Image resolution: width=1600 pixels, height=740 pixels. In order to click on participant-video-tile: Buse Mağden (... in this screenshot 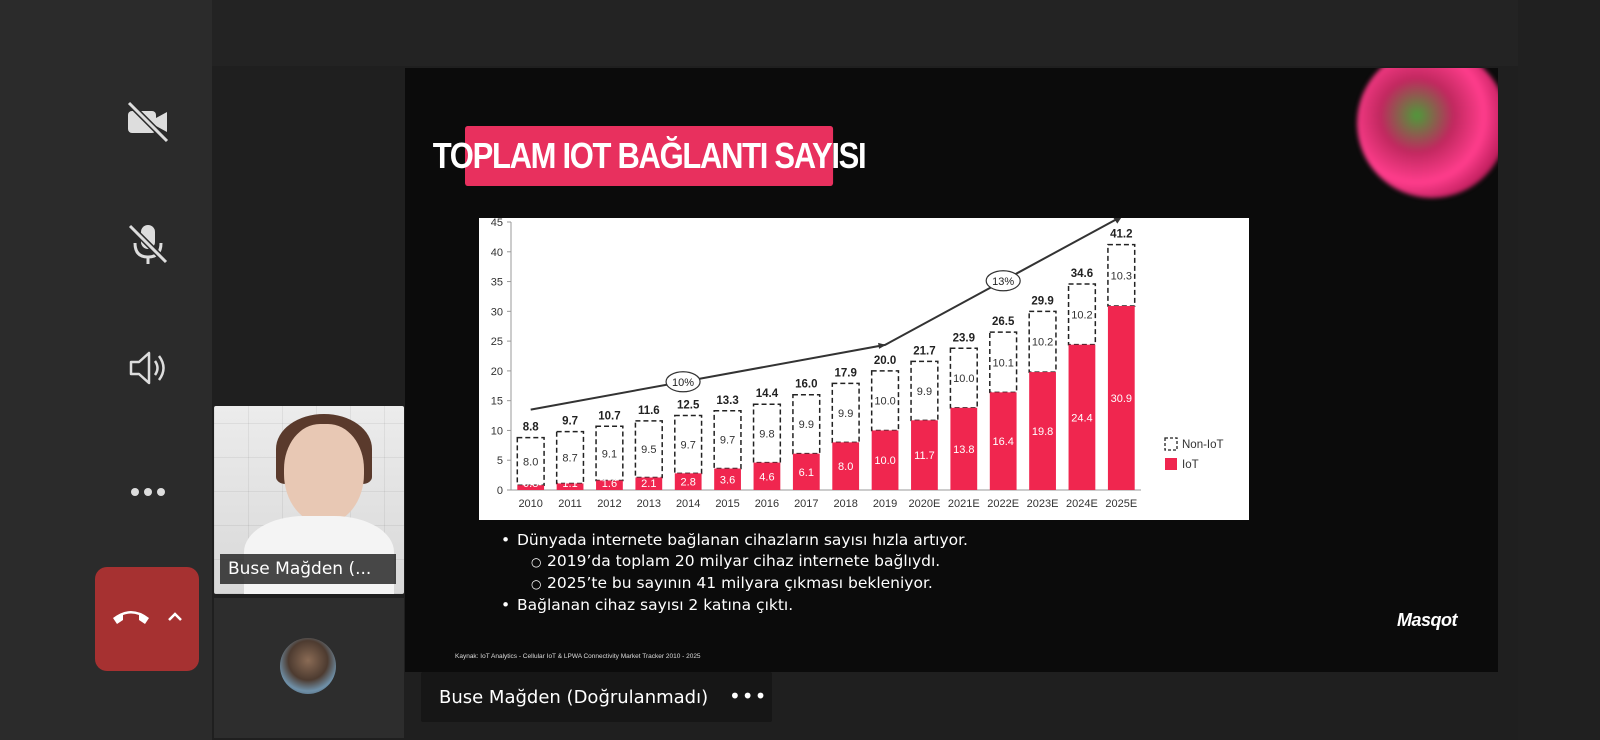, I will do `click(309, 500)`.